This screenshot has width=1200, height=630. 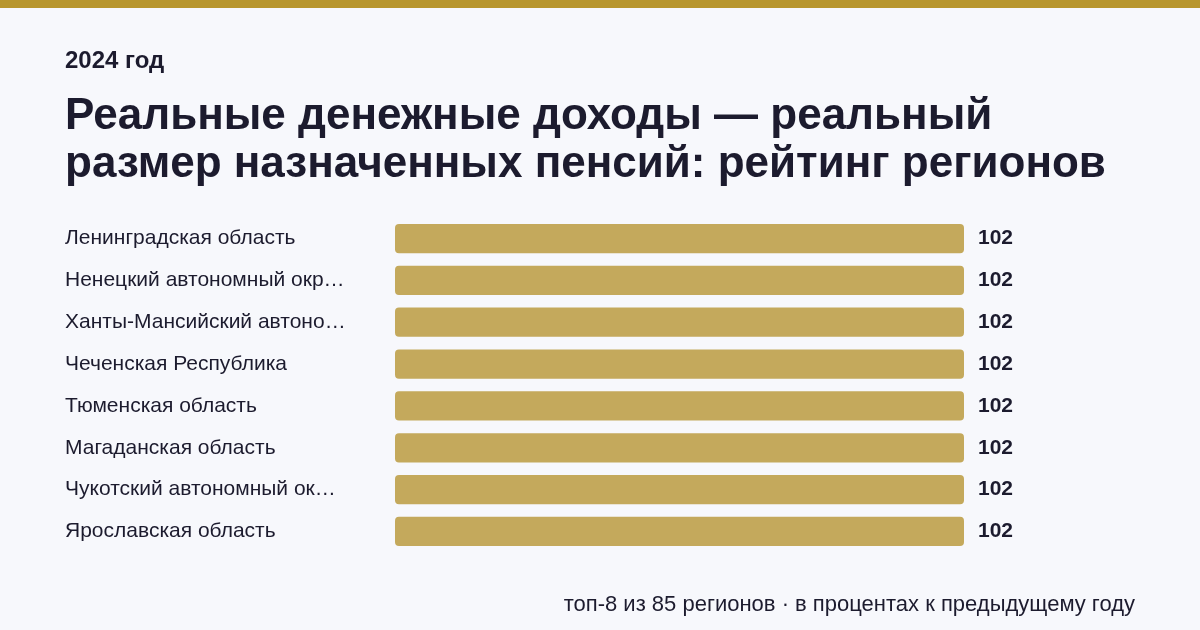 What do you see at coordinates (161, 404) in the screenshot?
I see `y-tick-label: Тюменская область` at bounding box center [161, 404].